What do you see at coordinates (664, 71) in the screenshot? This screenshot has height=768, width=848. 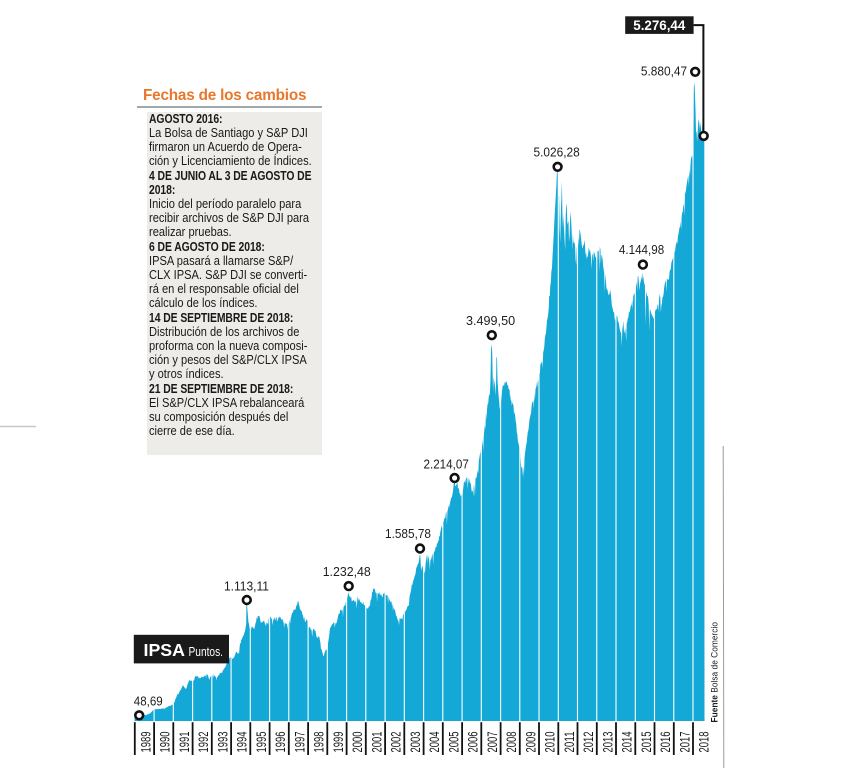 I see `svg-text: 5.880,47` at bounding box center [664, 71].